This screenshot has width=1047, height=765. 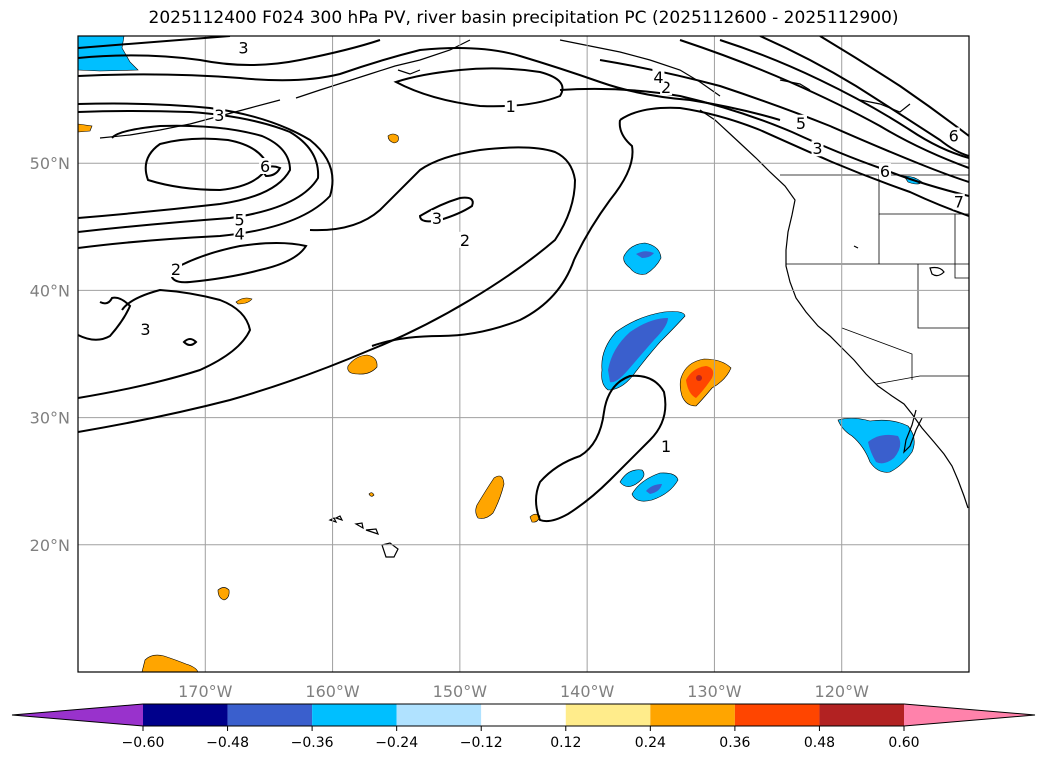 I want to click on colorbar-extend-max, so click(x=969, y=715).